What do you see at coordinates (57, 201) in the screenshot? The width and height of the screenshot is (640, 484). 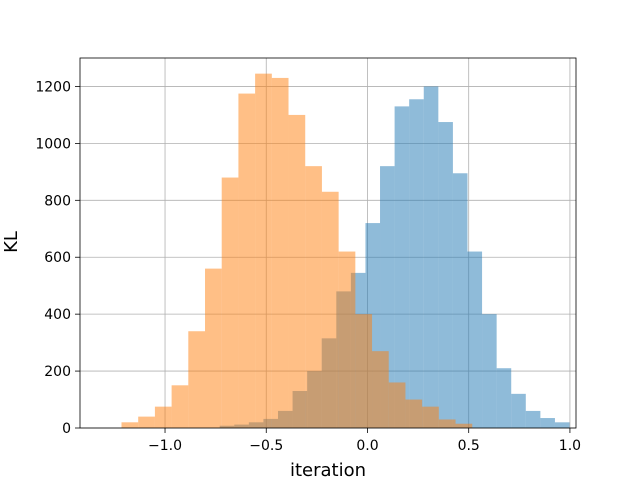 I see `y-tick-label: 800` at bounding box center [57, 201].